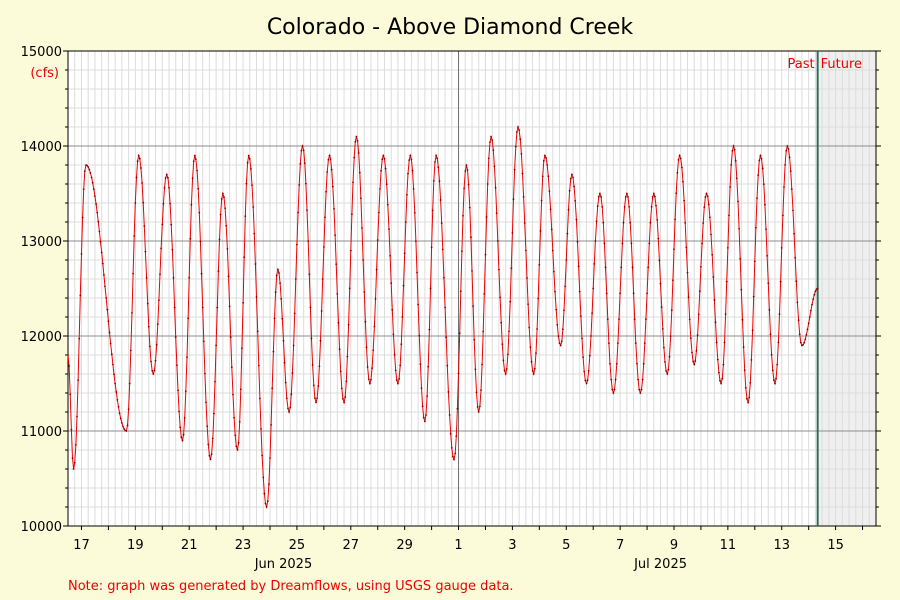 This screenshot has height=600, width=900. I want to click on y-tick-label: 11000, so click(41, 432).